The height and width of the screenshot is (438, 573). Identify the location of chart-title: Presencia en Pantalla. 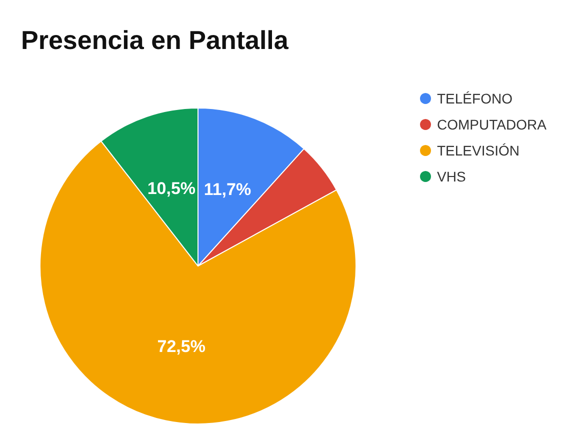
(155, 40).